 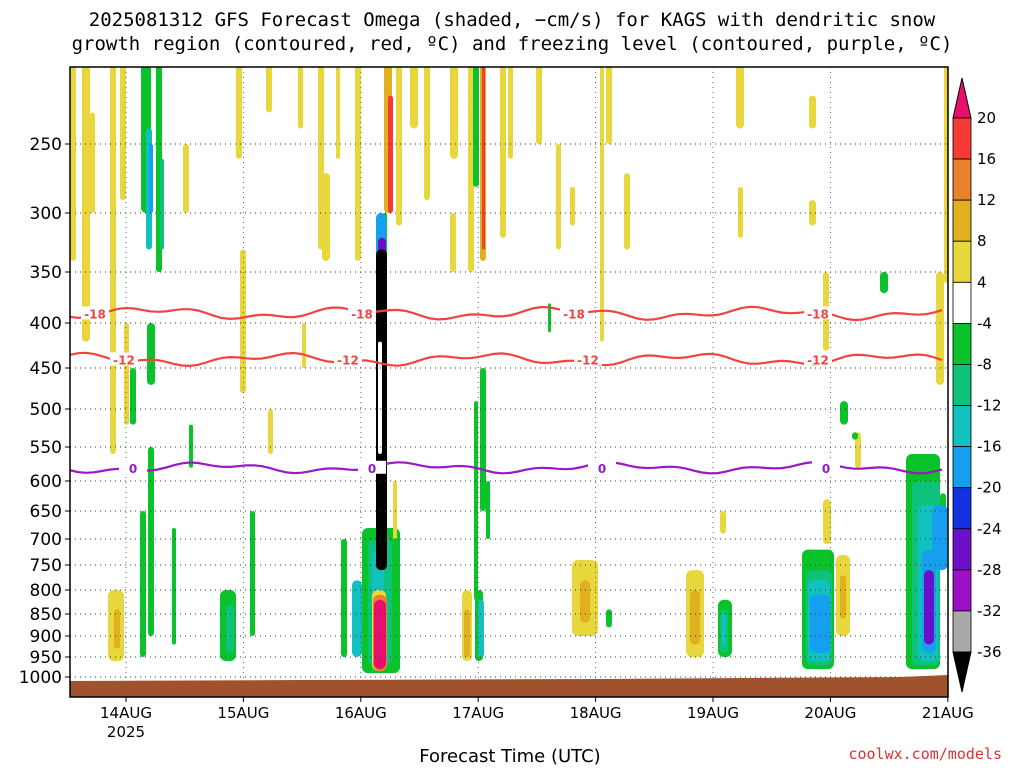 I want to click on colorbar-tick-8: -16, so click(x=989, y=447).